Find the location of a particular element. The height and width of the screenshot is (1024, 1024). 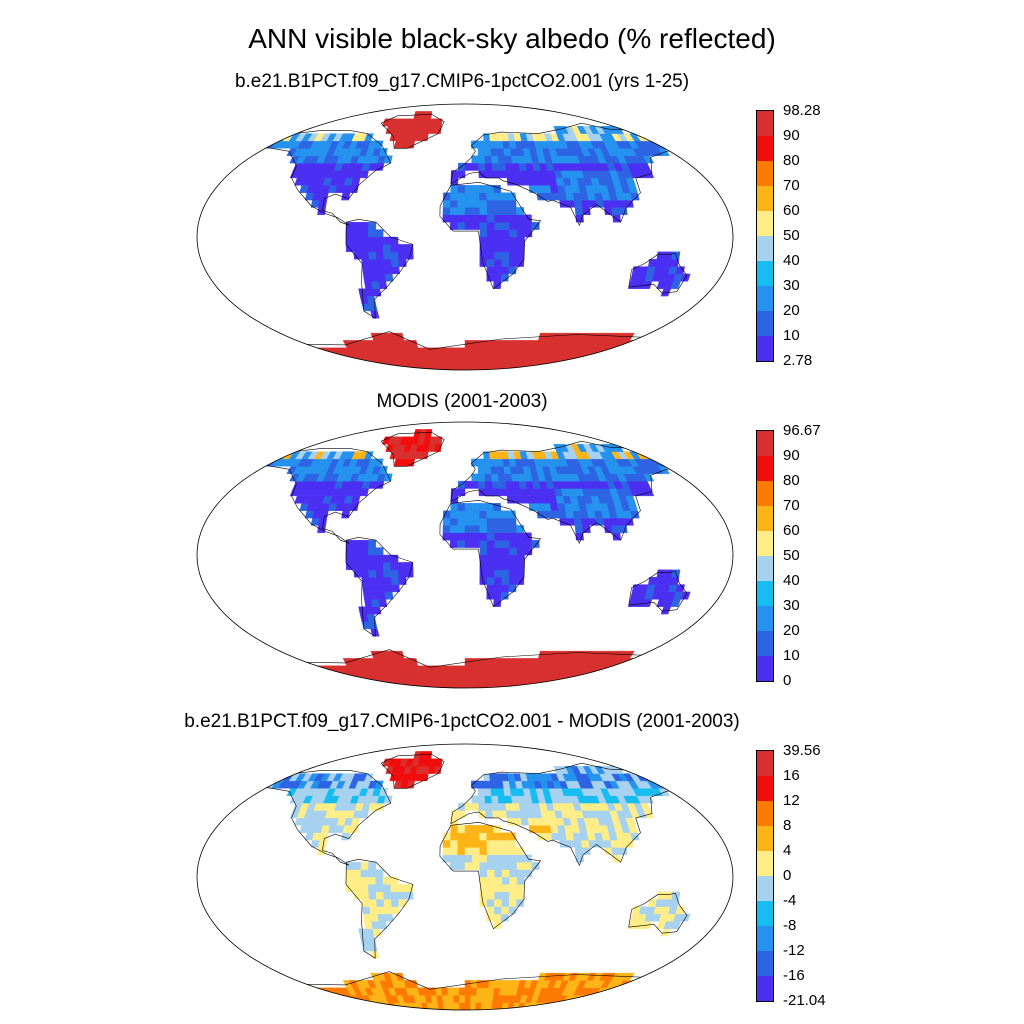

panel-2-title: MODIS (2001-2003) is located at coordinates (462, 401).